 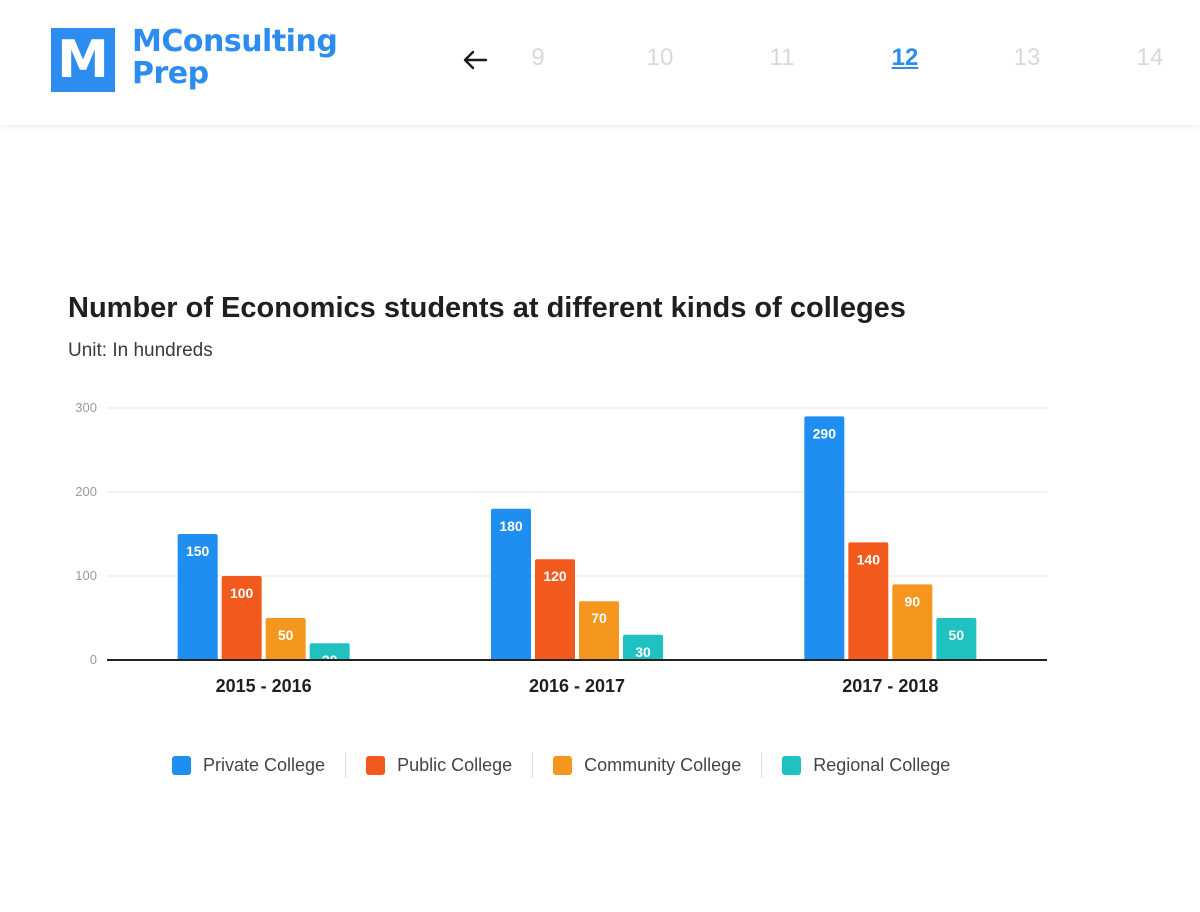 What do you see at coordinates (235, 41) in the screenshot?
I see `logo-line-1: MConsulting` at bounding box center [235, 41].